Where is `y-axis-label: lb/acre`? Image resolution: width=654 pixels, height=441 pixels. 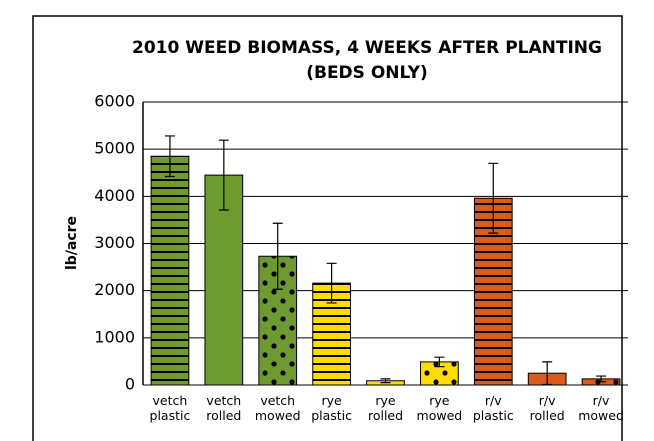 y-axis-label: lb/acre is located at coordinates (72, 243).